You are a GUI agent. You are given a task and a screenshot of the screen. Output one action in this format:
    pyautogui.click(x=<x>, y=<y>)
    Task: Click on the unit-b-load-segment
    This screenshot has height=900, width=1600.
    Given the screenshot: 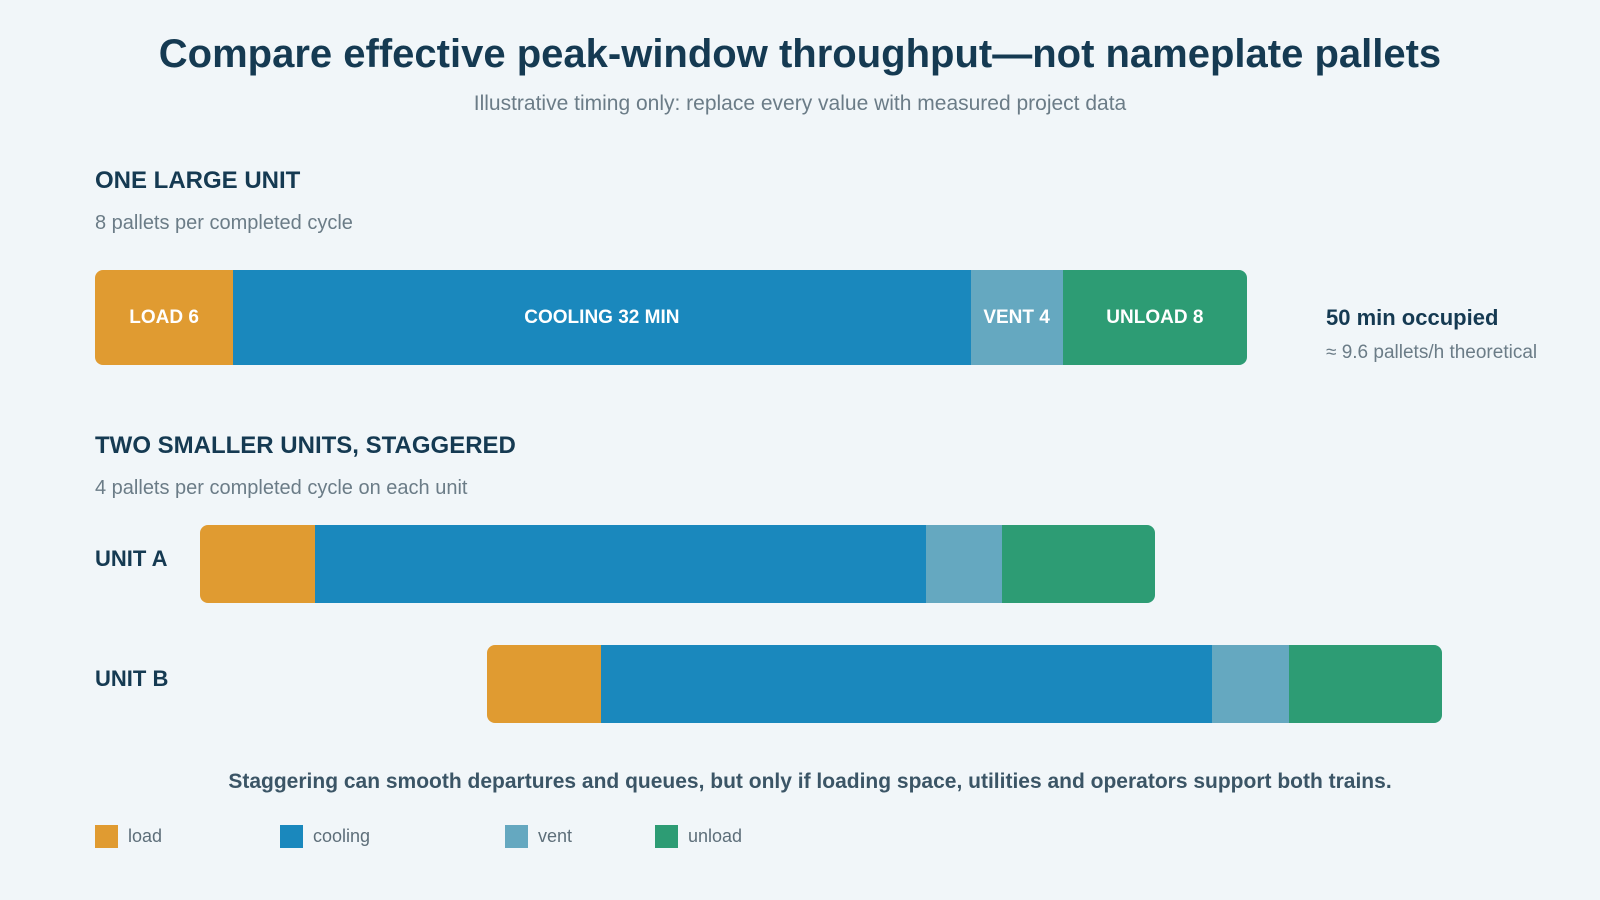 What is the action you would take?
    pyautogui.click(x=544, y=684)
    